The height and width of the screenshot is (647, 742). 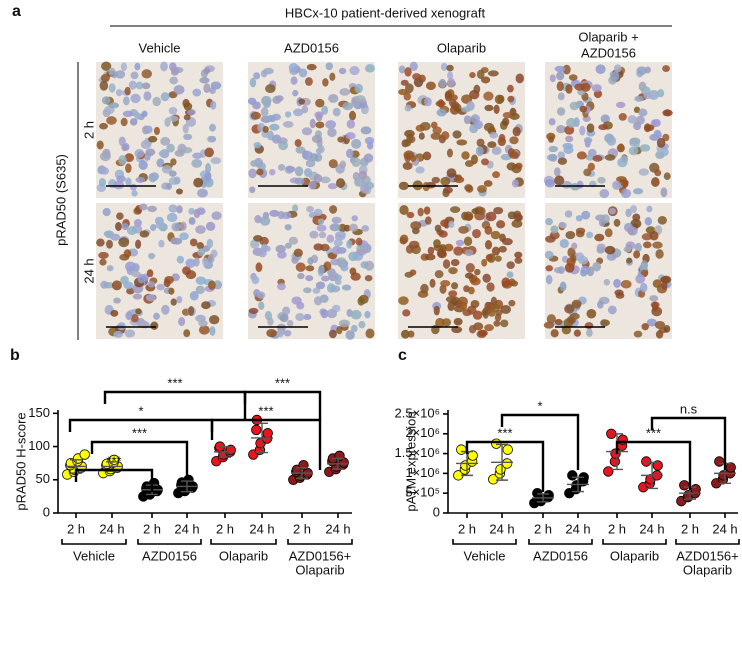 What do you see at coordinates (484, 542) in the screenshot?
I see `group-bracket` at bounding box center [484, 542].